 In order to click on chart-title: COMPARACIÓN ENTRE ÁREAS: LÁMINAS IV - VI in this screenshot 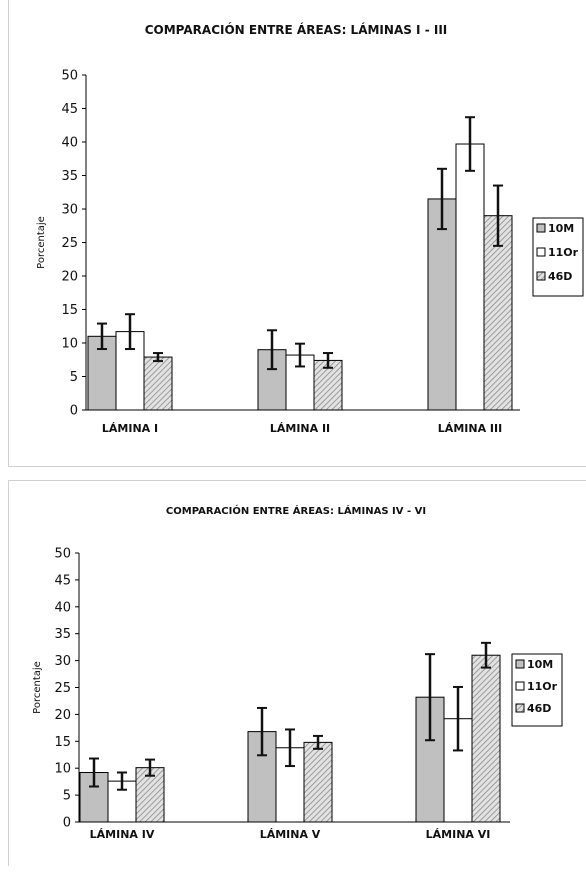, I will do `click(296, 510)`.